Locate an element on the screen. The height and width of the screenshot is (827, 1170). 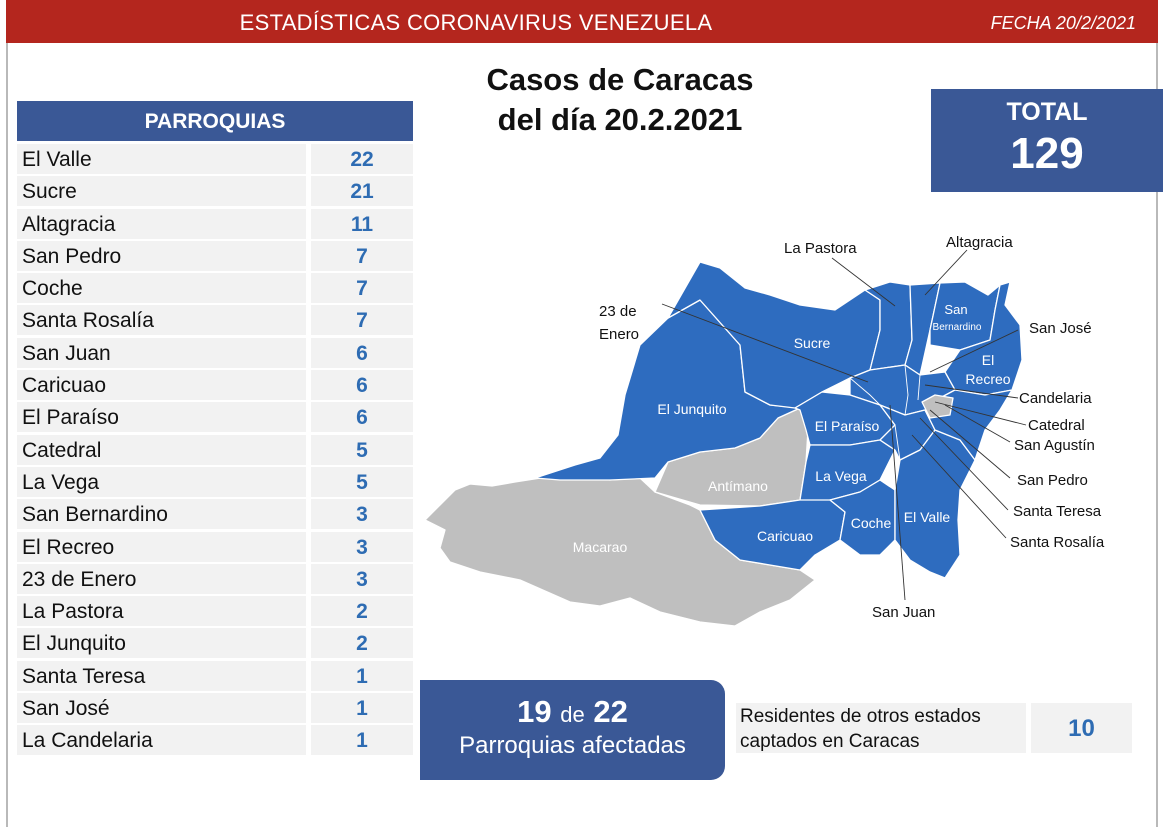
map-label-san-bernardino: Bernardino is located at coordinates (957, 327).